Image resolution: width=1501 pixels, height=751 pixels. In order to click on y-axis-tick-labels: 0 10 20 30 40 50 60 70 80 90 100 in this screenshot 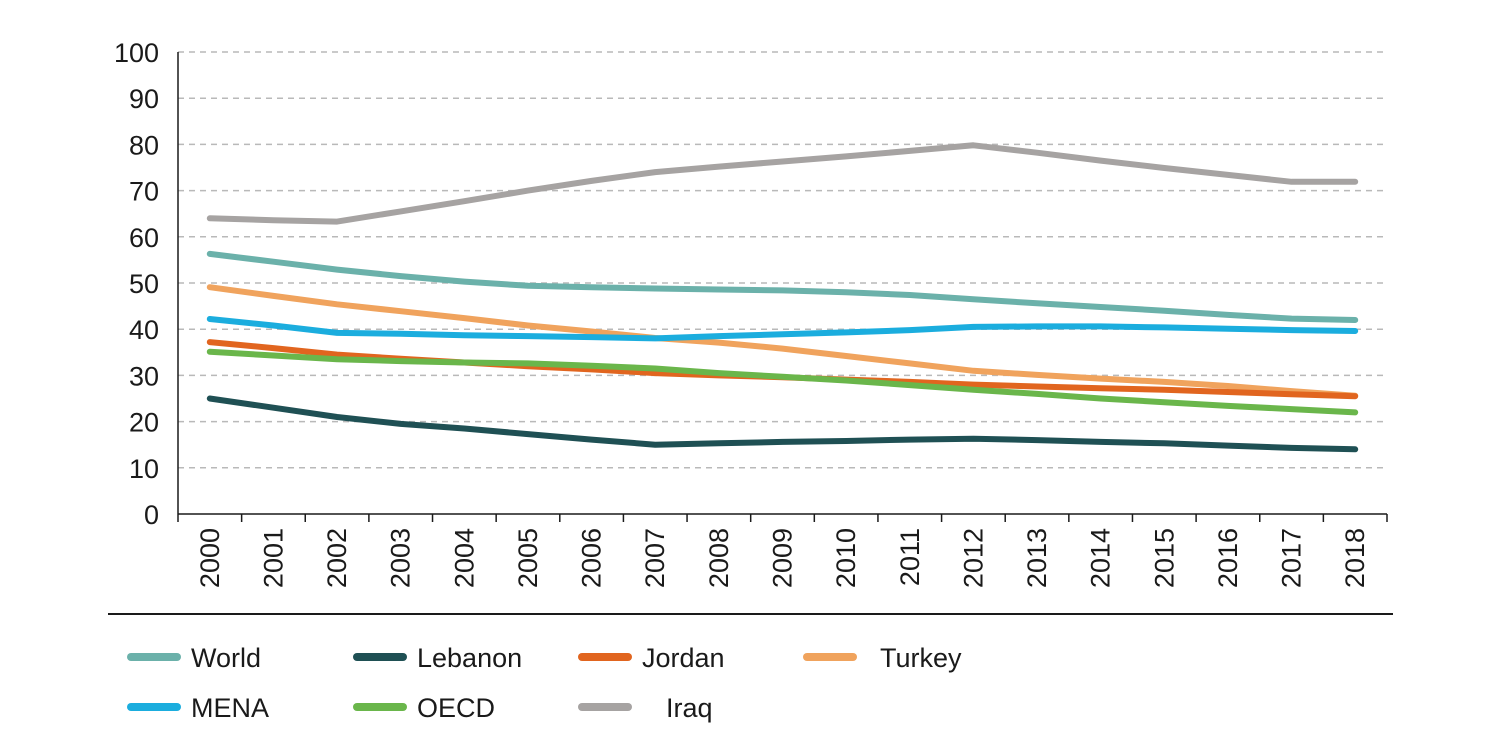, I will do `click(136, 284)`.